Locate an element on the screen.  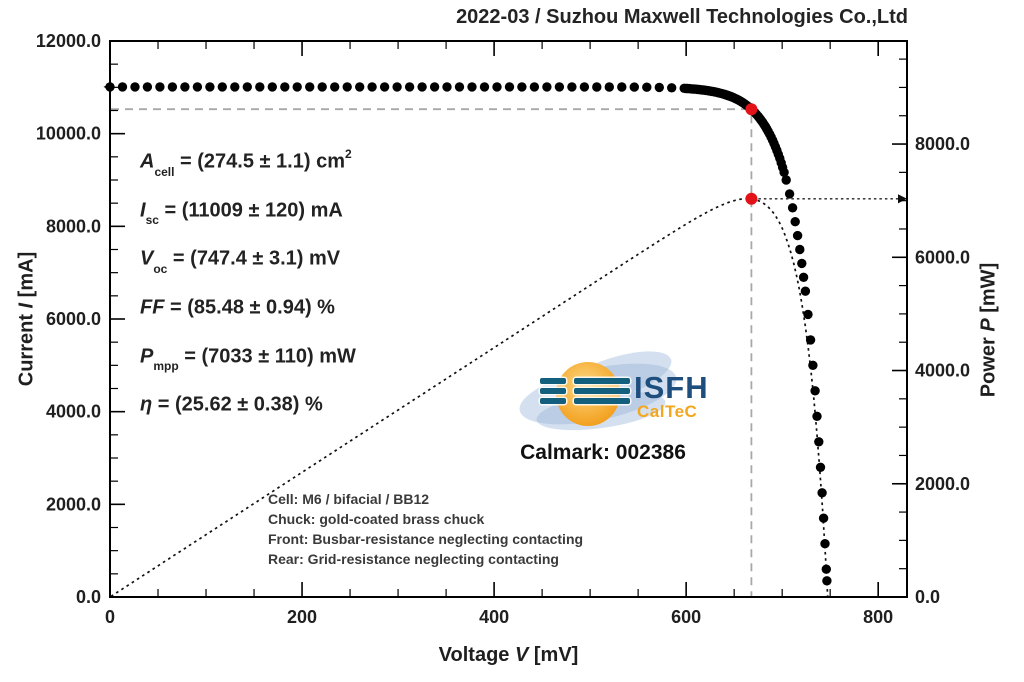
annotation-a-cell: Acell = (274.5 ± 1.1) cm2 is located at coordinates (246, 163).